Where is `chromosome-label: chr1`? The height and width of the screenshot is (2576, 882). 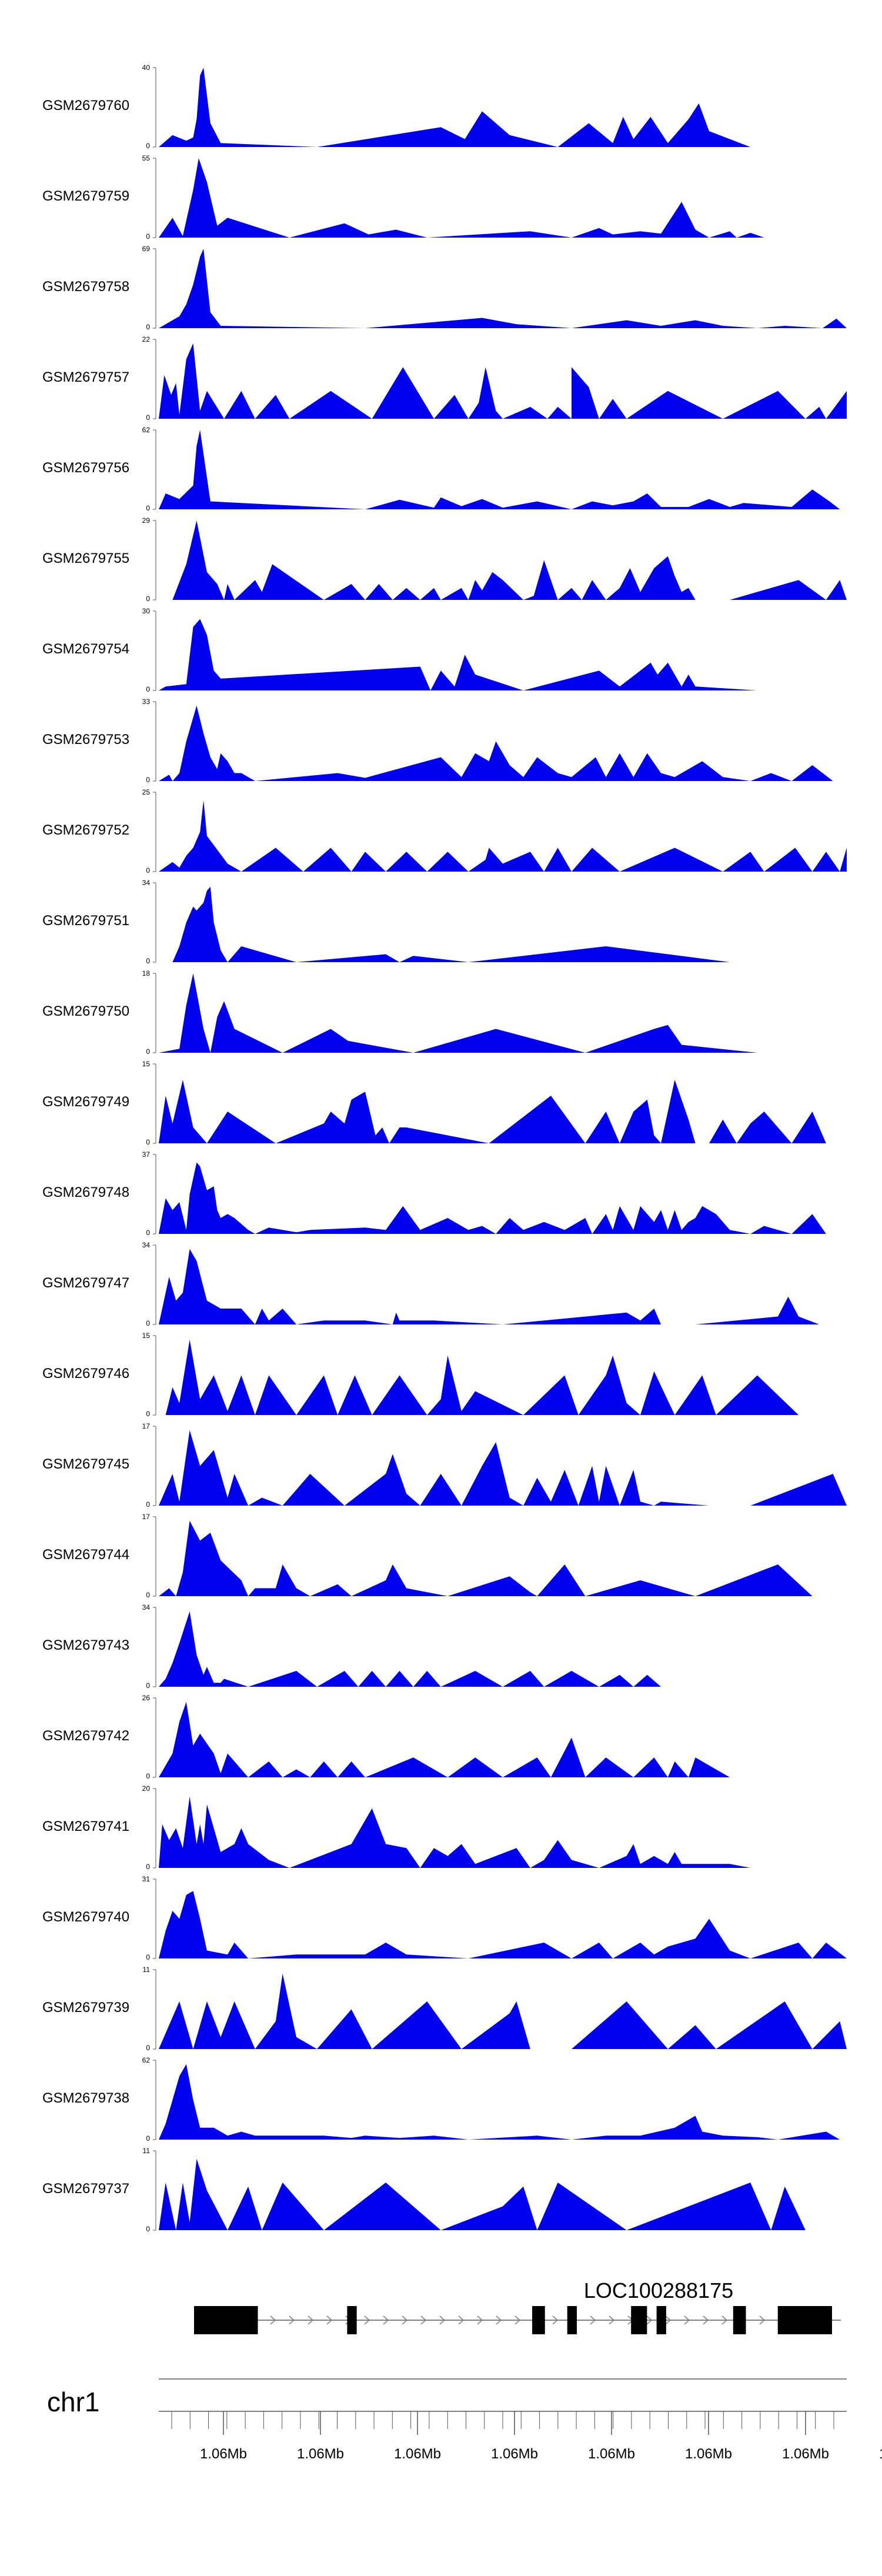
chromosome-label: chr1 is located at coordinates (73, 2402).